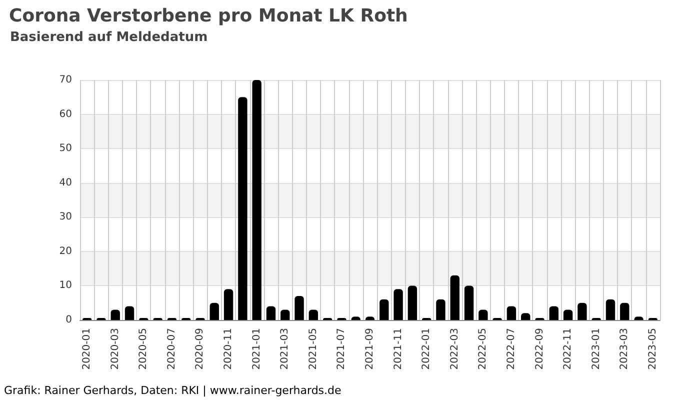 The image size is (700, 400). I want to click on y-tick-label: 70, so click(65, 80).